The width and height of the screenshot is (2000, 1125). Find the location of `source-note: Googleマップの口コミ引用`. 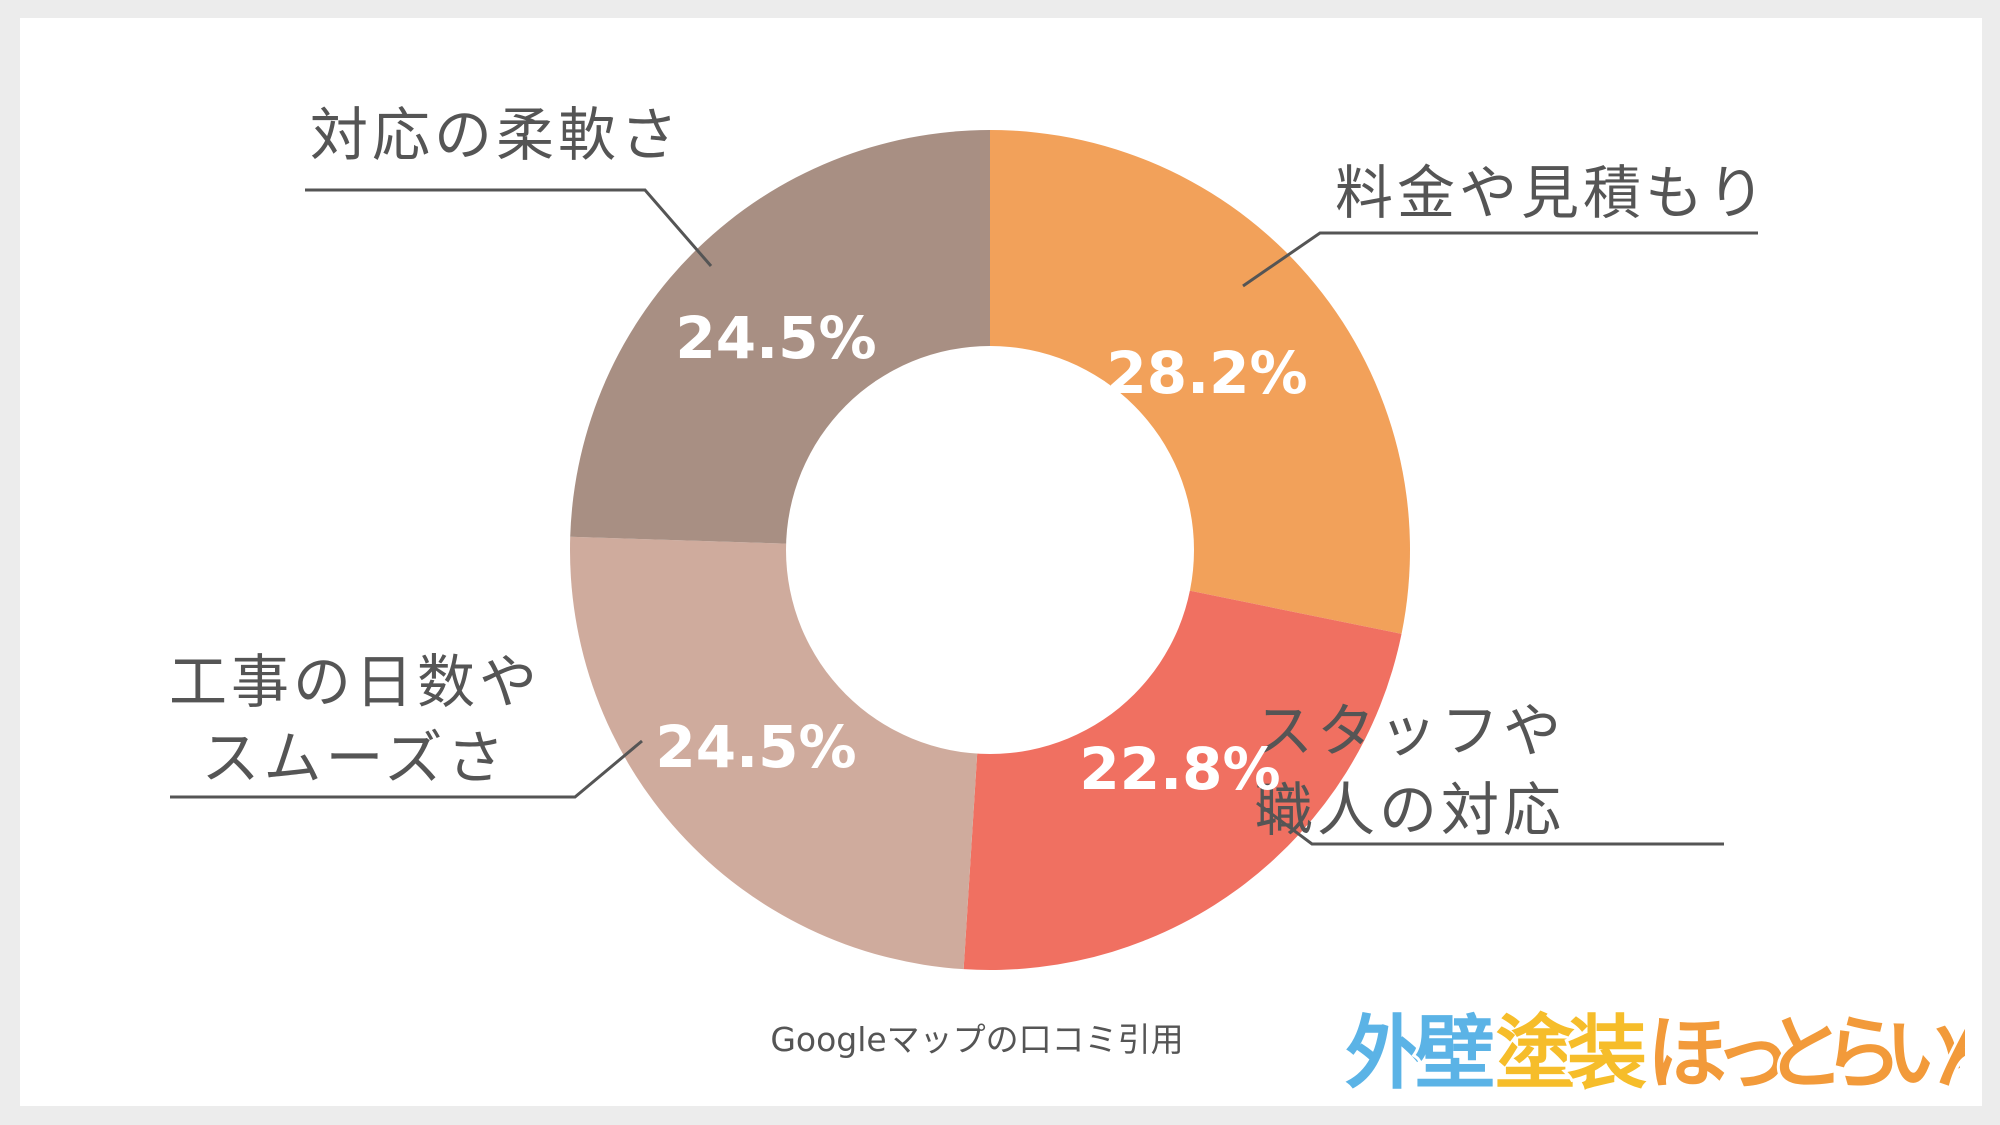

source-note: Googleマップの口コミ引用 is located at coordinates (976, 1039).